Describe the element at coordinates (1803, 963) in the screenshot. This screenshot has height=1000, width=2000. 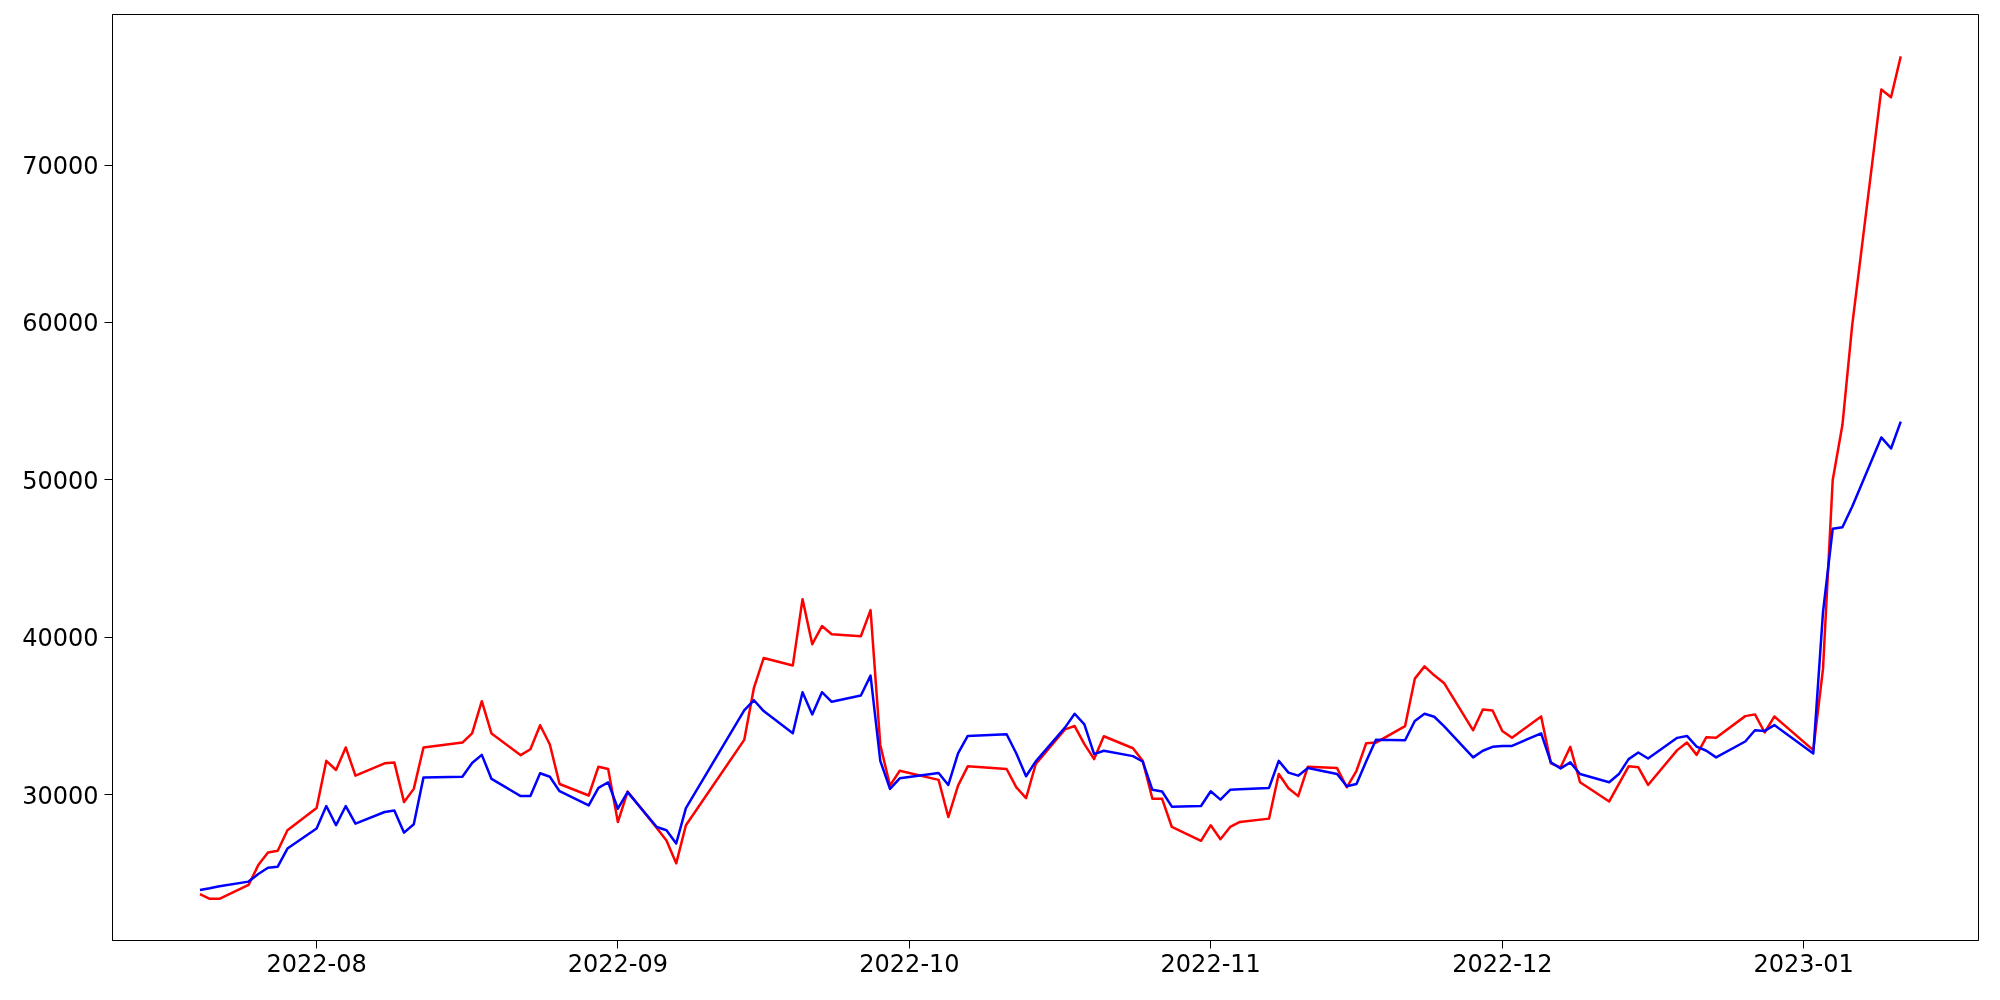
I see `x-tick-label: 2023-01` at that location.